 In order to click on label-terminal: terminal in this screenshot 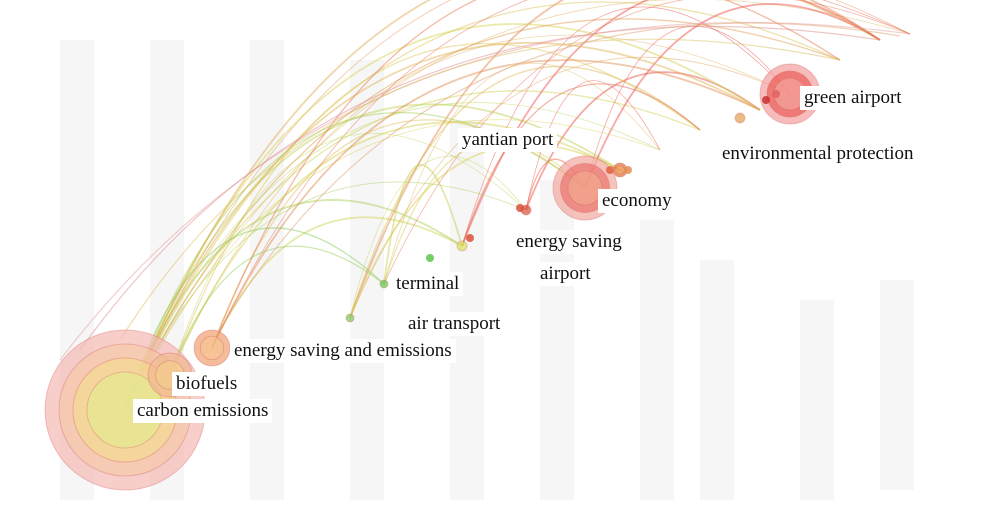, I will do `click(428, 284)`.